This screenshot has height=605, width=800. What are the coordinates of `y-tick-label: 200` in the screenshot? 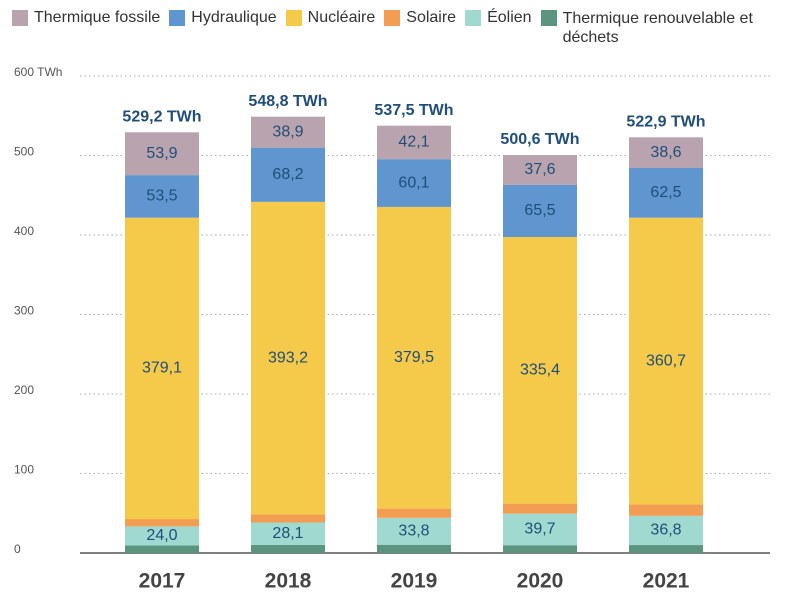 It's located at (24, 390).